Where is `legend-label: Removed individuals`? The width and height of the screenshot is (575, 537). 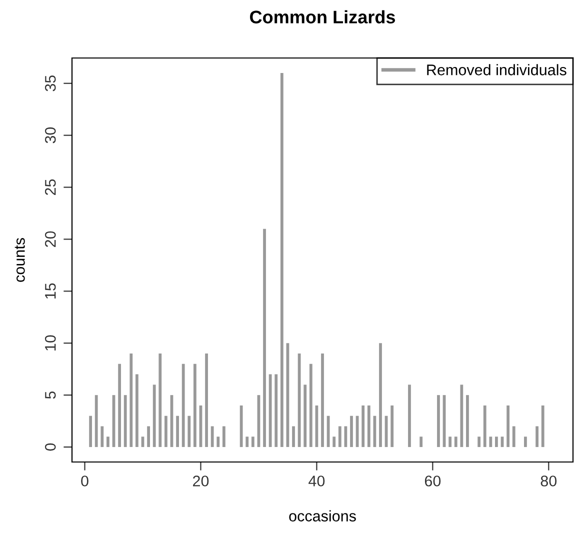
legend-label: Removed individuals is located at coordinates (496, 70).